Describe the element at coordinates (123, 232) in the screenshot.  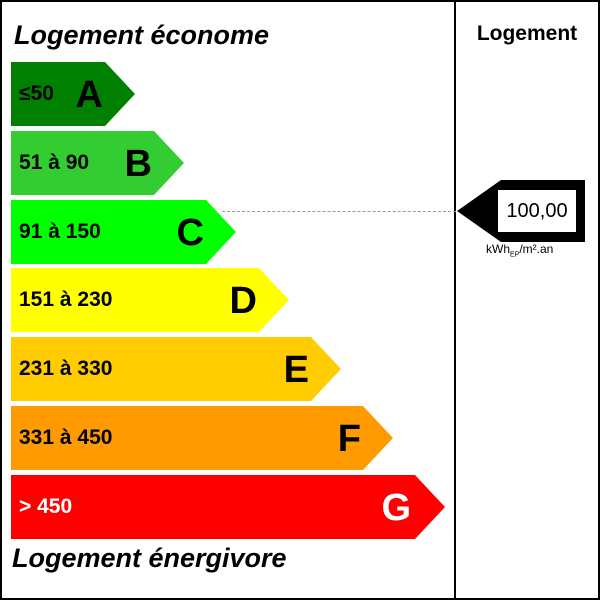
I see `energy-class-bar-c: 91 à 150 C` at that location.